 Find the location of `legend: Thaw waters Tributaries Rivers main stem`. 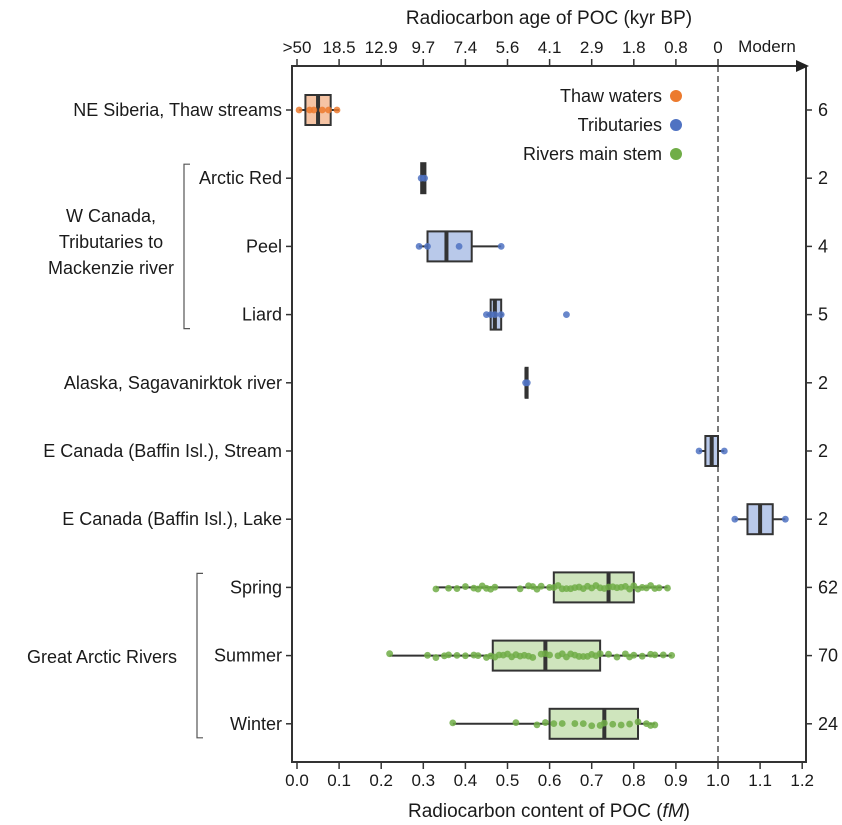

legend: Thaw waters Tributaries Rivers main stem is located at coordinates (602, 125).